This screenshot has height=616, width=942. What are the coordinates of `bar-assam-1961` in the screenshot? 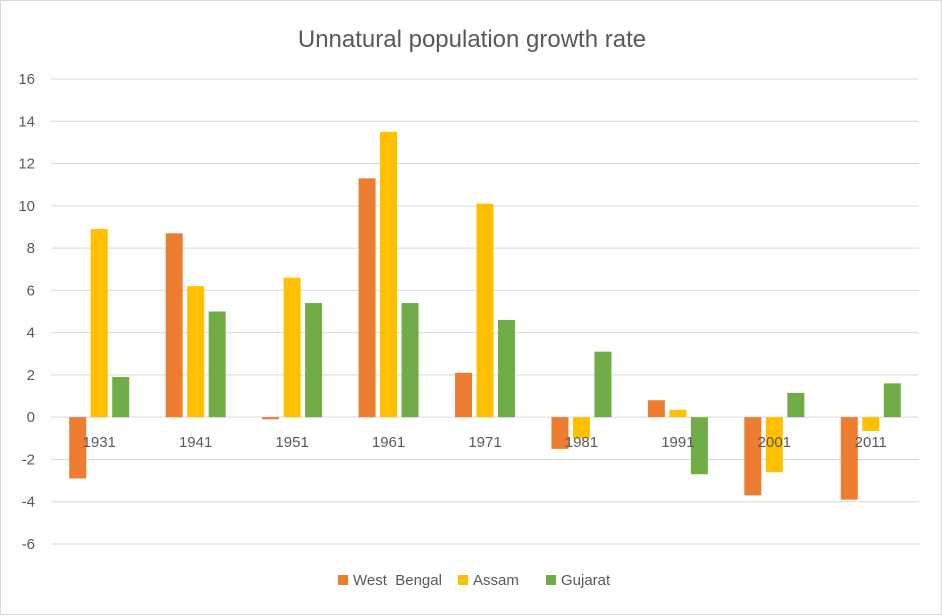 It's located at (389, 274).